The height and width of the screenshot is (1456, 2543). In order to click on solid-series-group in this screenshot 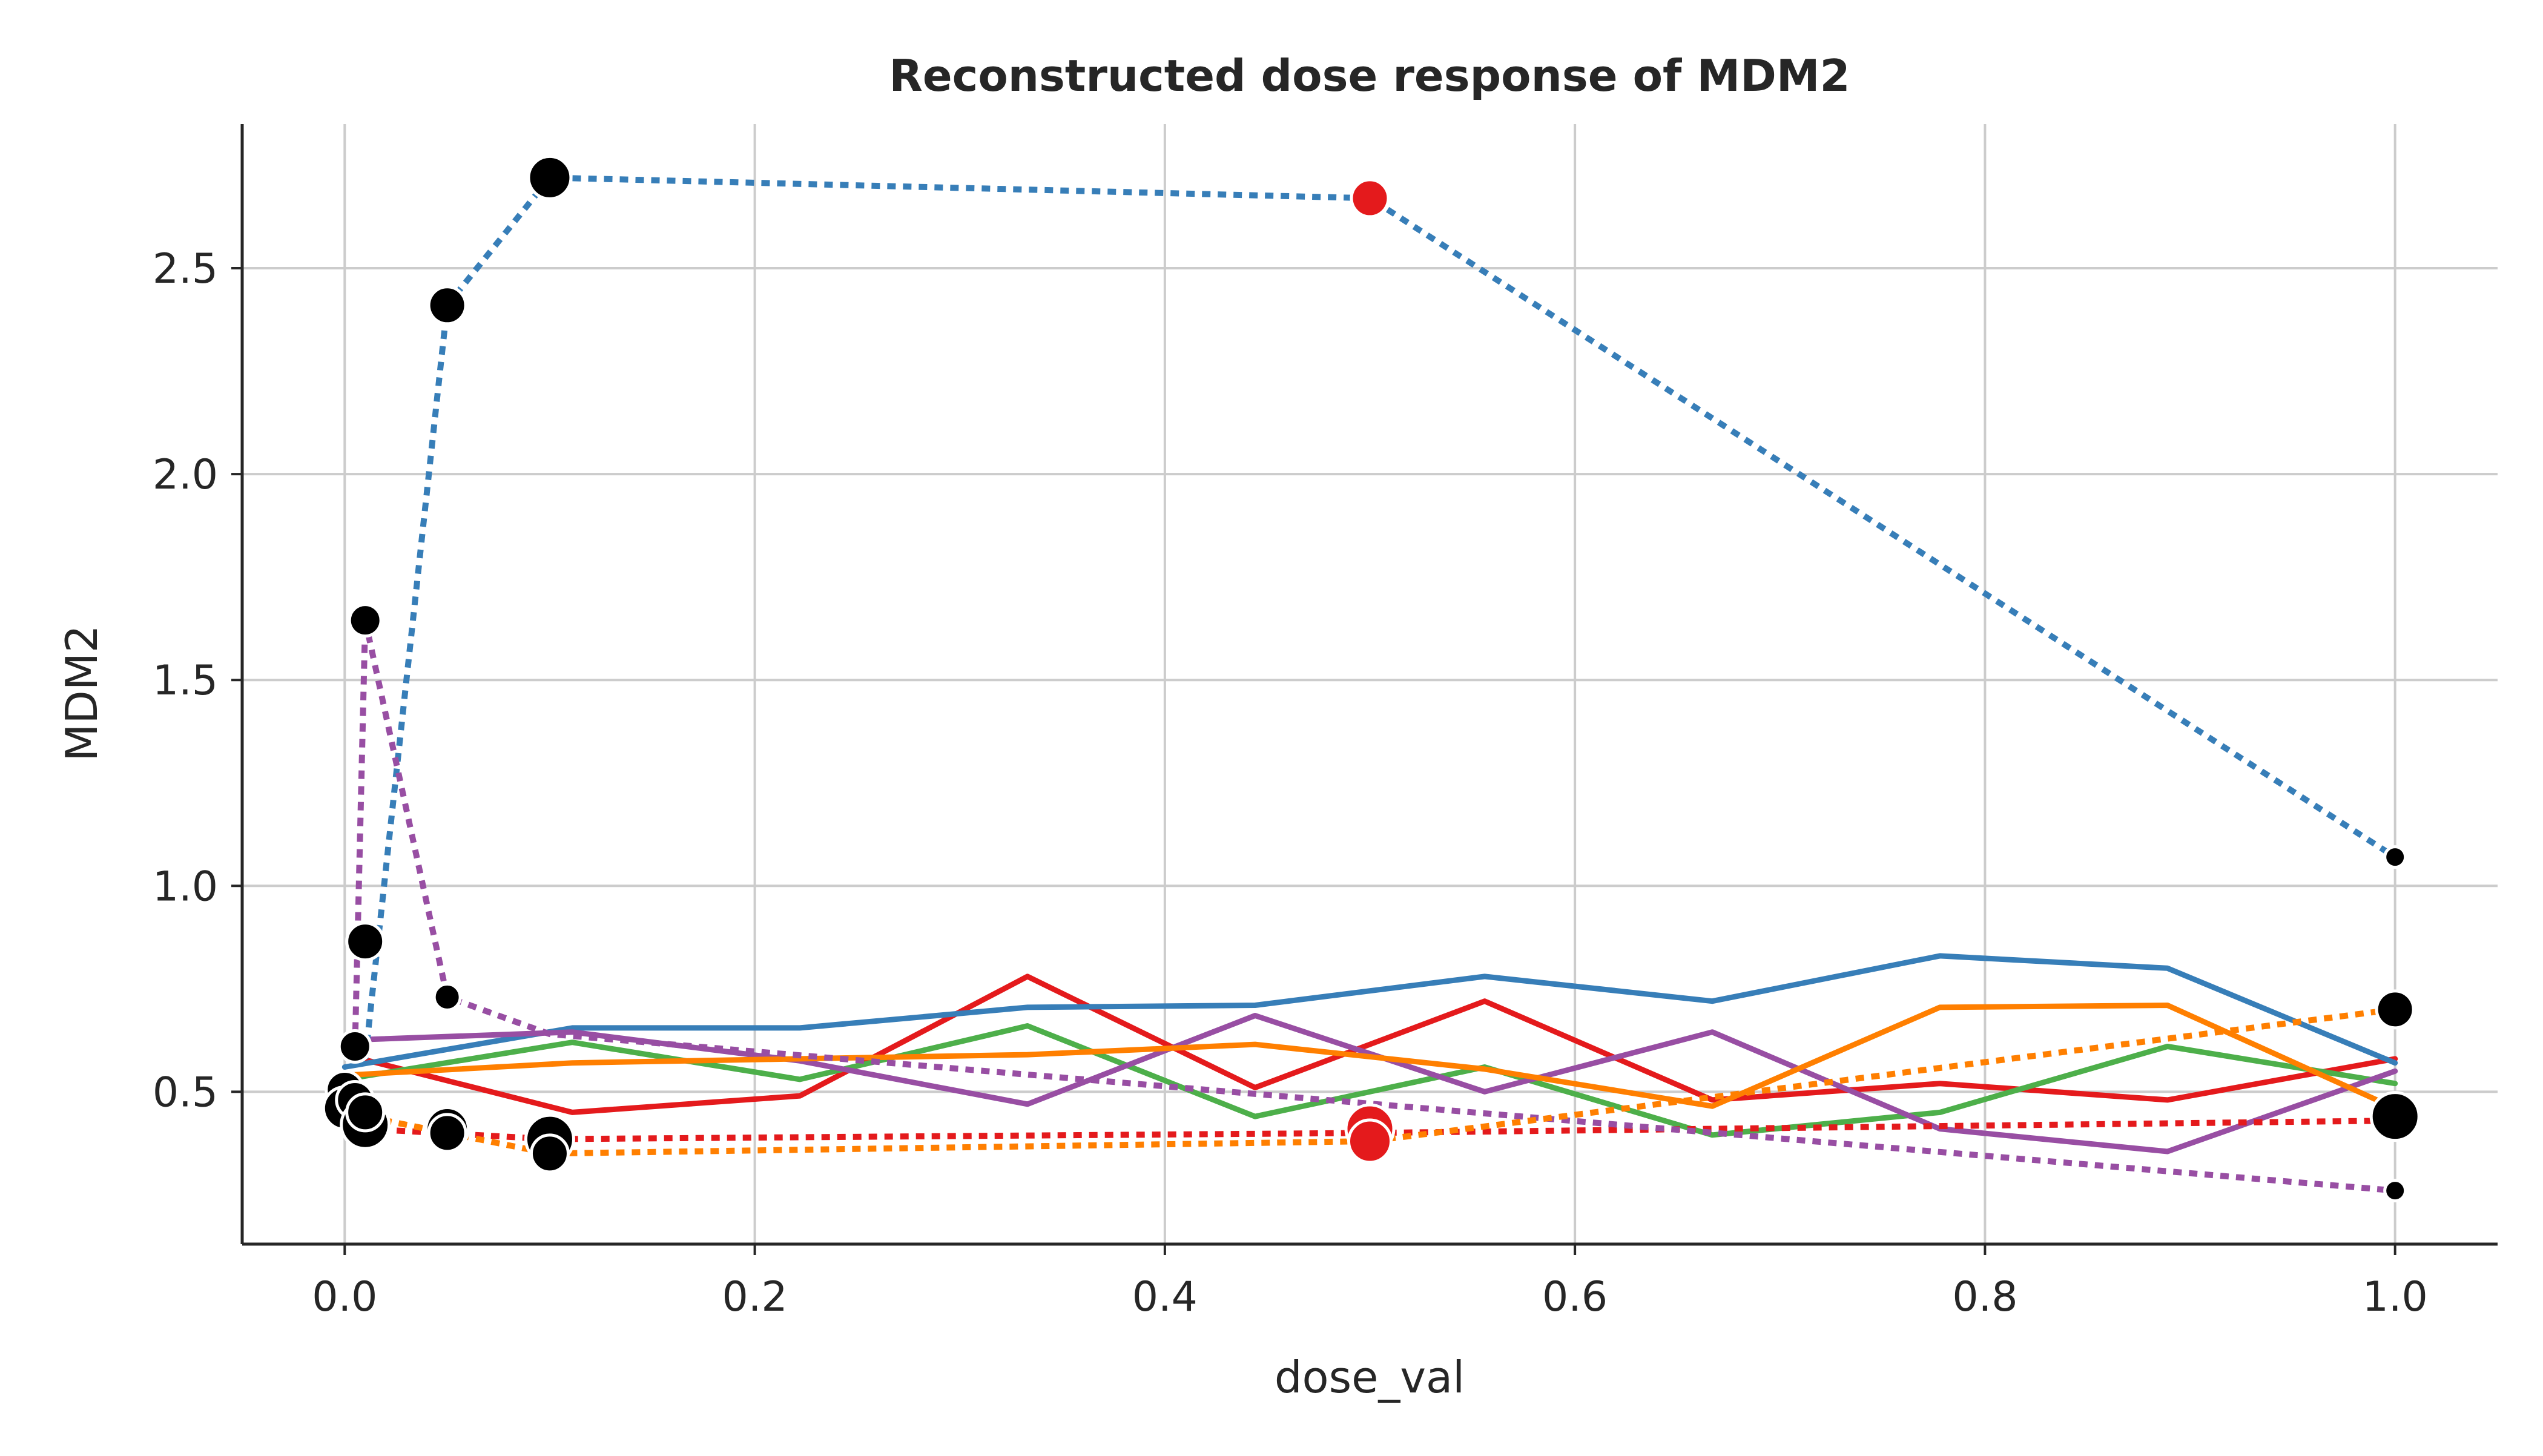, I will do `click(1369, 1054)`.